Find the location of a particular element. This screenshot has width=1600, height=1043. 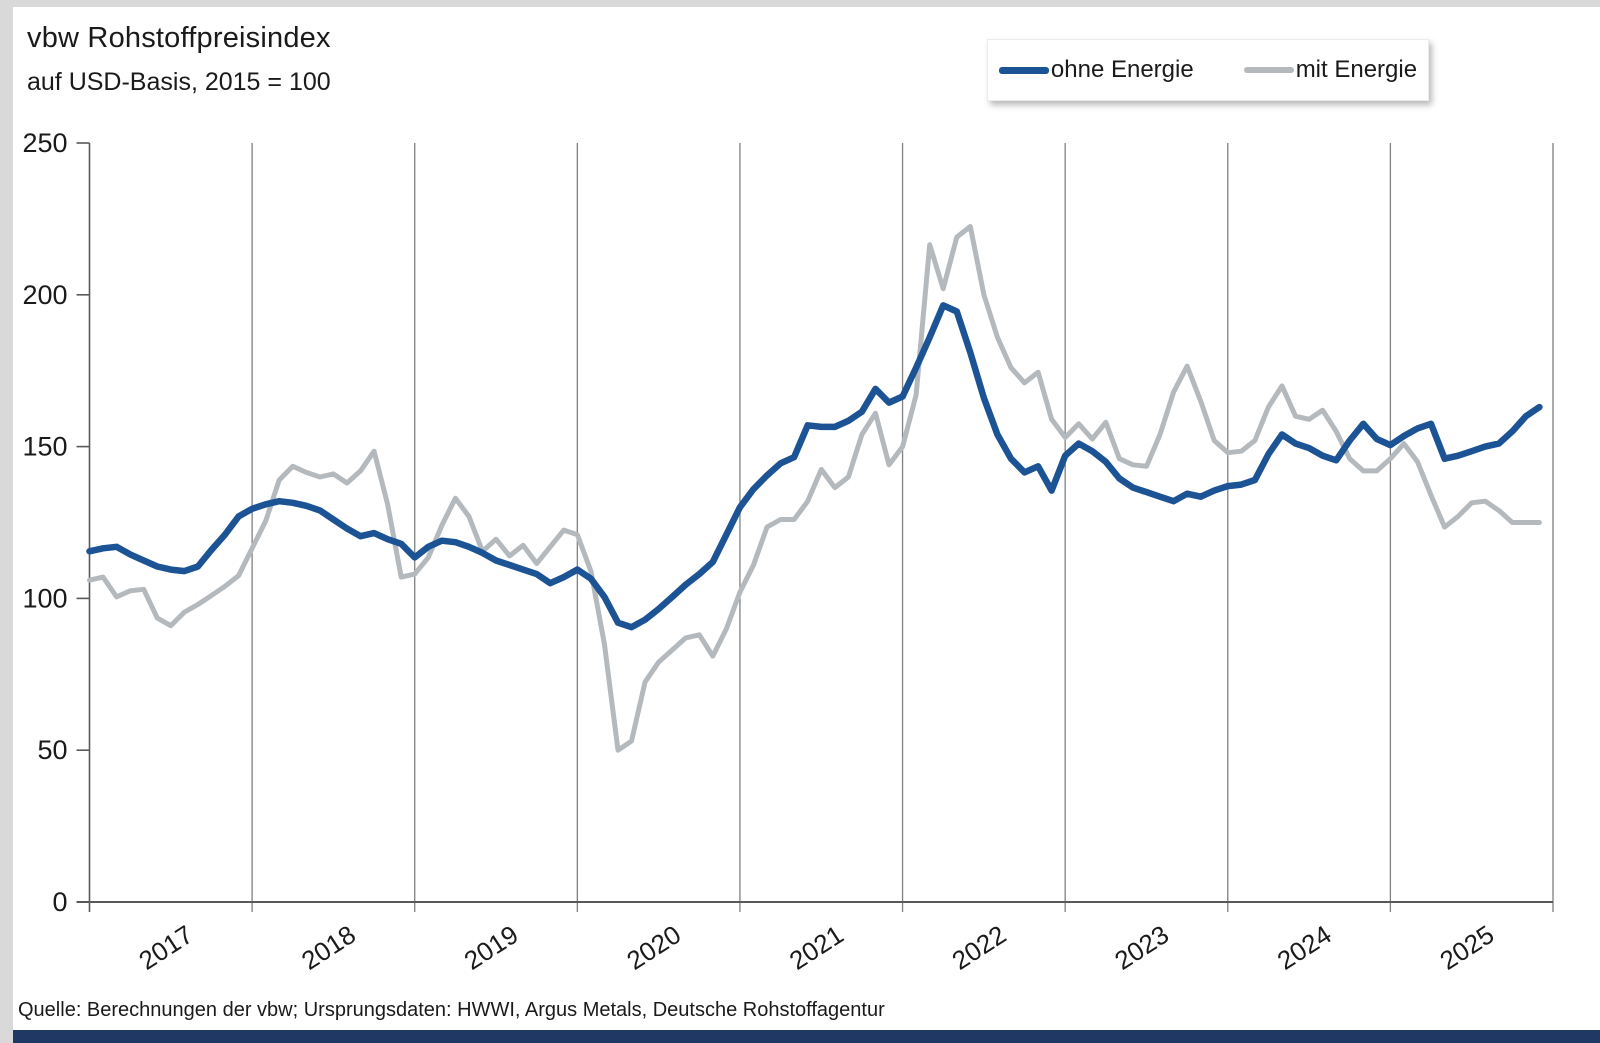

y-tick-label: 200 is located at coordinates (44, 295).